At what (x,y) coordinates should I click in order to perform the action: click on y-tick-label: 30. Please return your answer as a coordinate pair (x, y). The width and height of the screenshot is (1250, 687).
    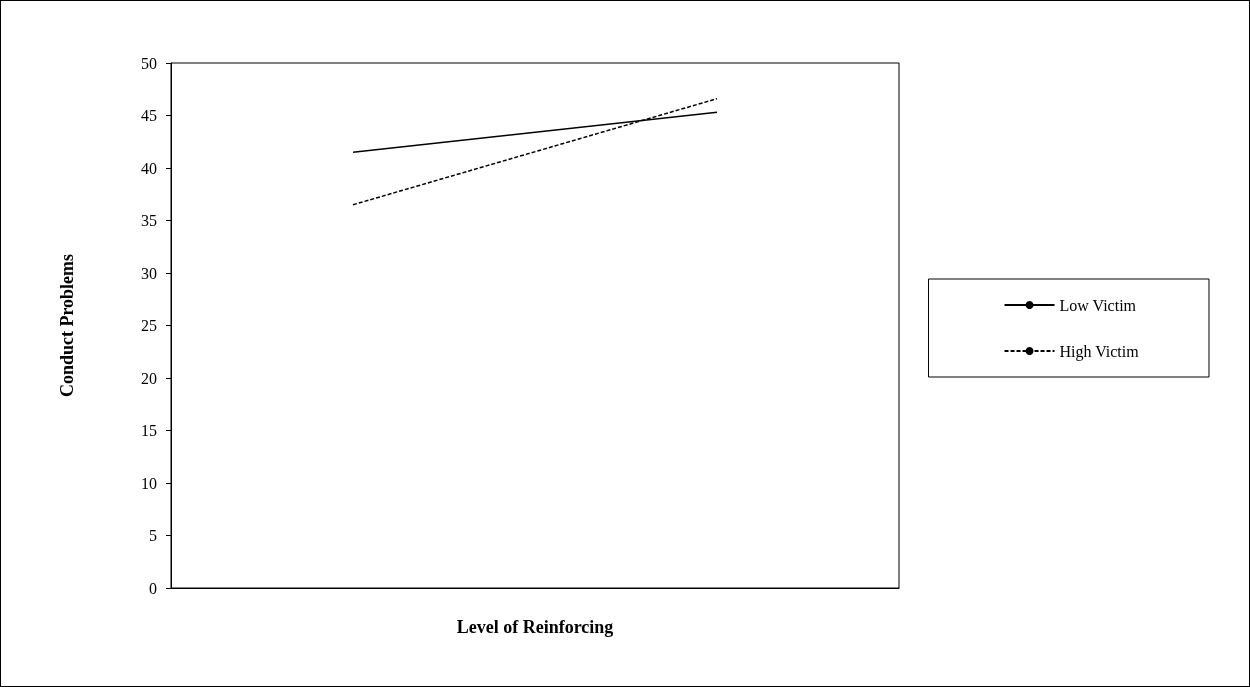
    Looking at the image, I should click on (149, 273).